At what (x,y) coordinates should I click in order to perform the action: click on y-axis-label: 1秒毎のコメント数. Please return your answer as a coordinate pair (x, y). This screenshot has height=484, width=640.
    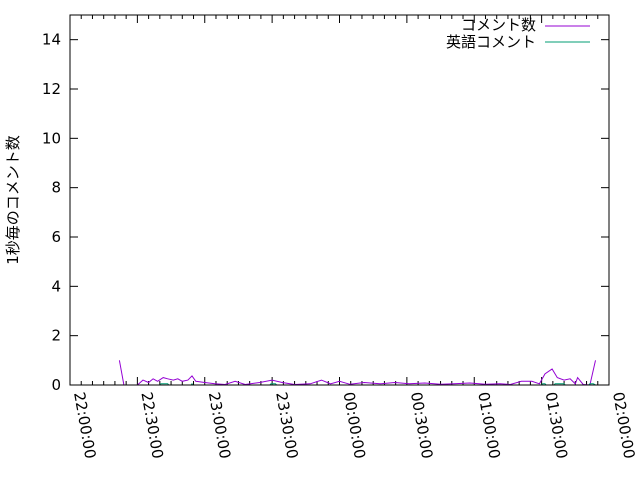
    Looking at the image, I should click on (13, 200).